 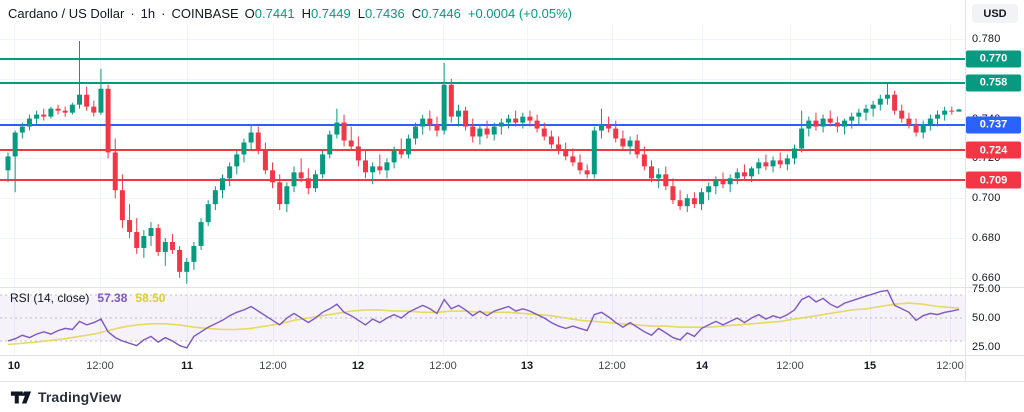 What do you see at coordinates (306, 13) in the screenshot?
I see `high-key: H` at bounding box center [306, 13].